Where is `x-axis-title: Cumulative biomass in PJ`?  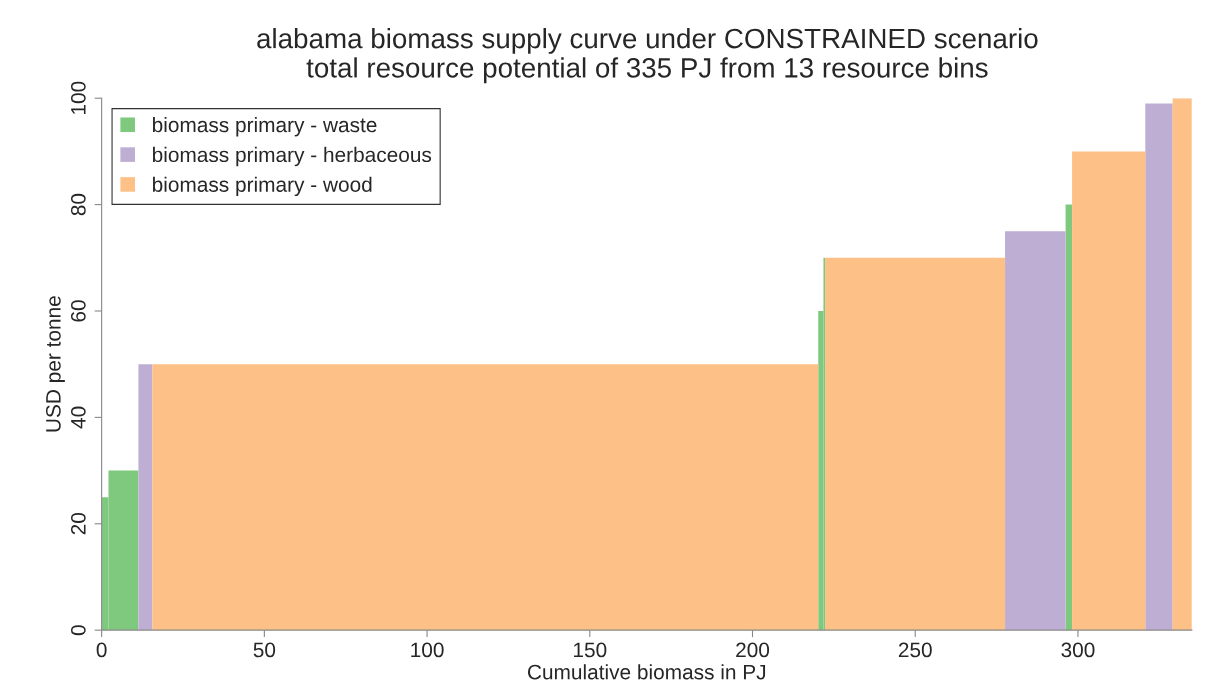
x-axis-title: Cumulative biomass in PJ is located at coordinates (646, 672).